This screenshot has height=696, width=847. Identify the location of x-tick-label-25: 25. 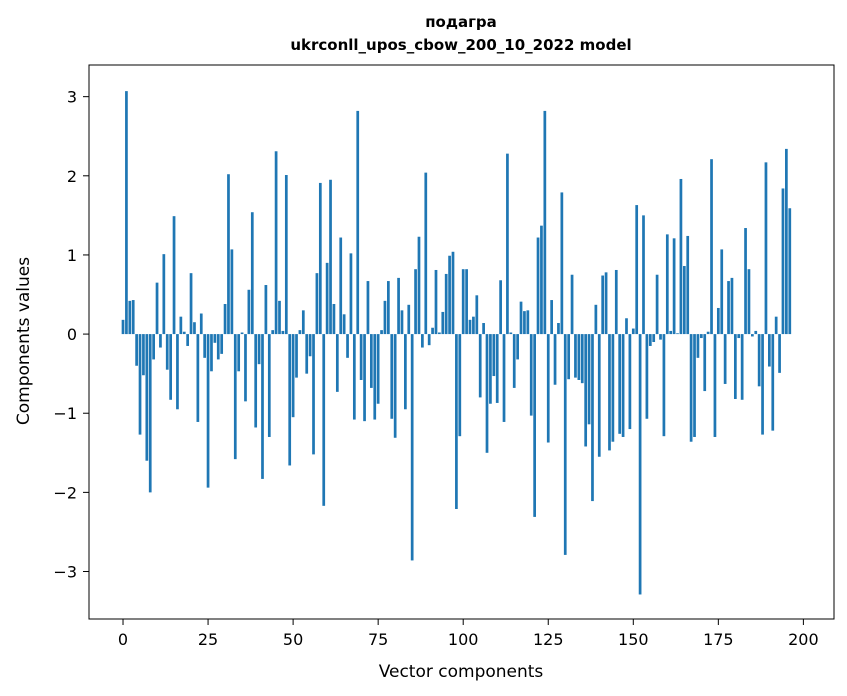
(208, 639).